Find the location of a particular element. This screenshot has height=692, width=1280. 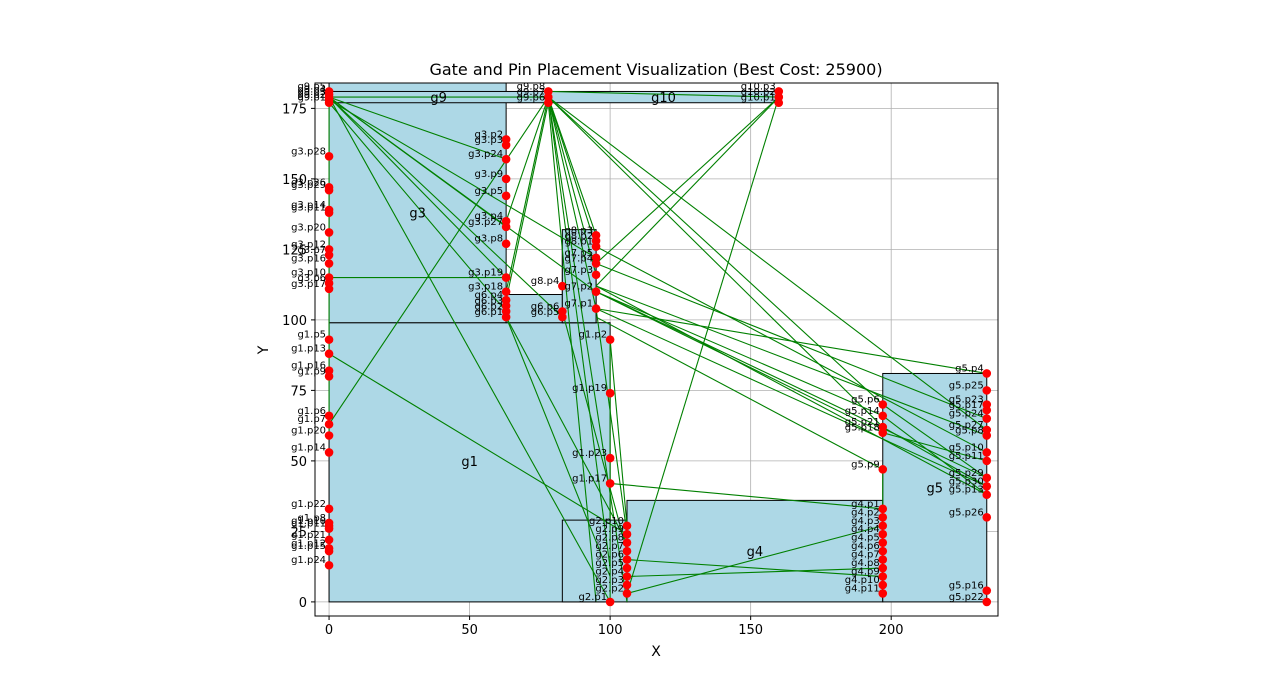

pin-label: g1.p17 is located at coordinates (589, 478).